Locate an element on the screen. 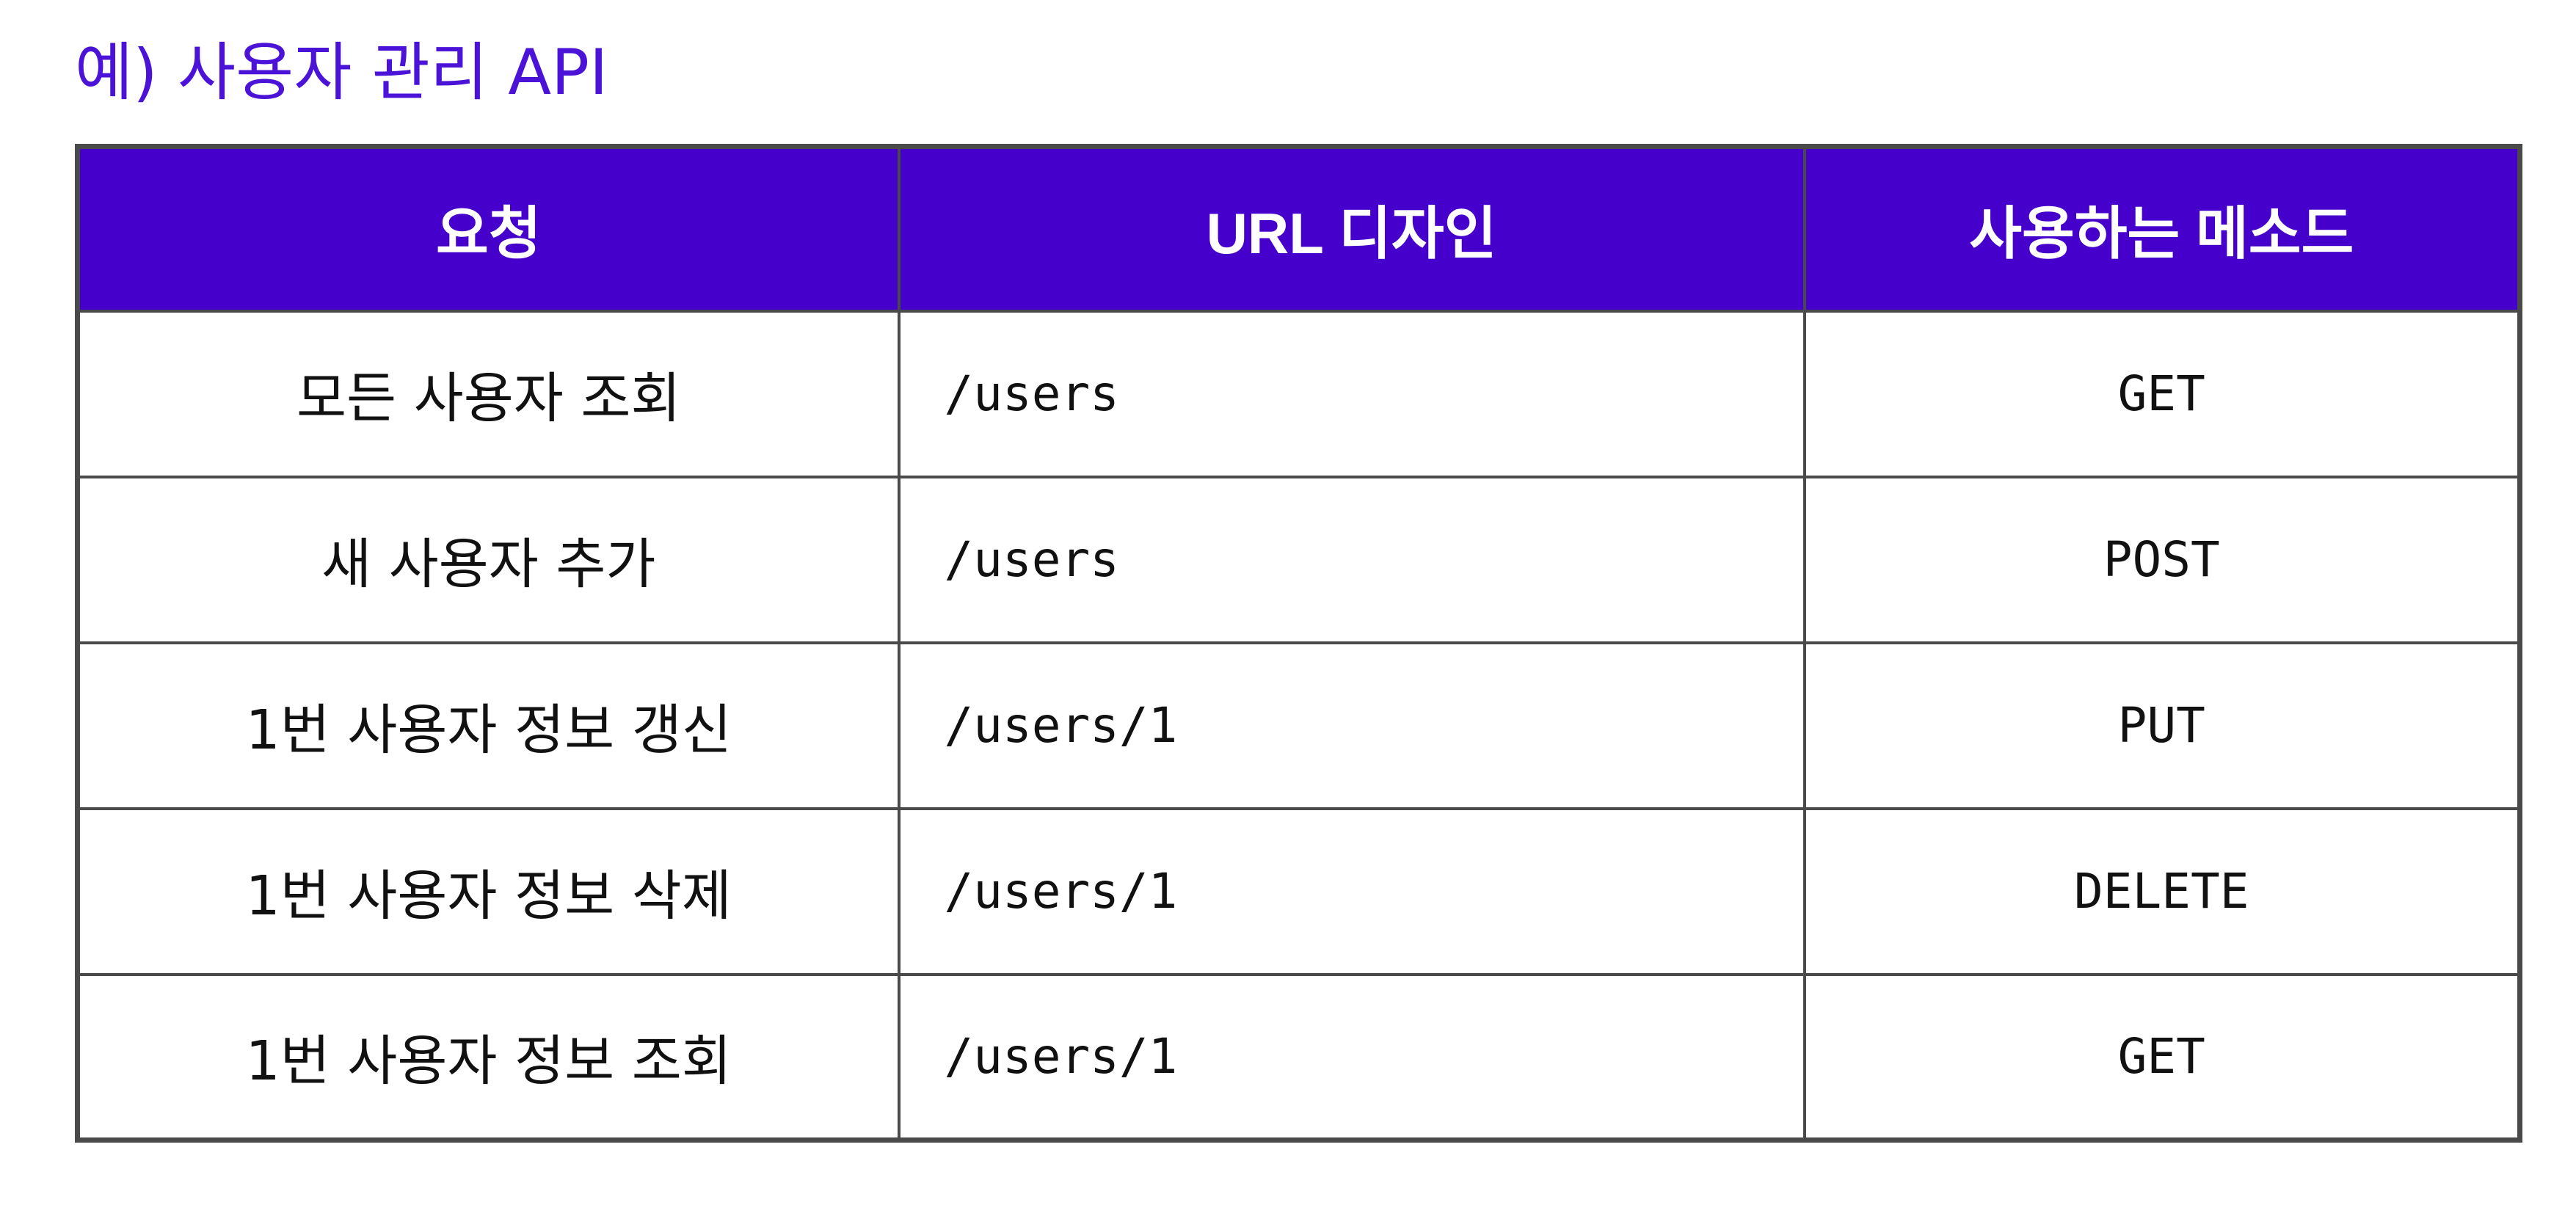 This screenshot has width=2576, height=1205. method-cell: POST is located at coordinates (2162, 559).